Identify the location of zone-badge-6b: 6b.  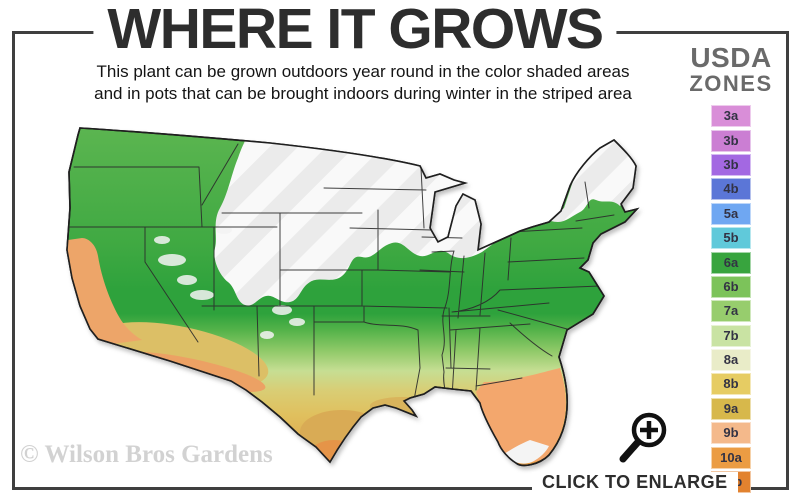
(731, 286).